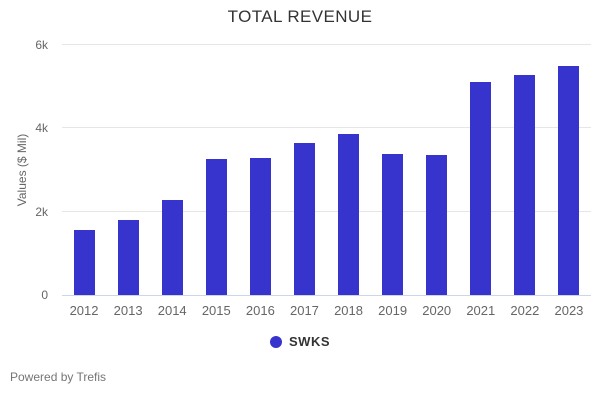 This screenshot has width=600, height=400. Describe the element at coordinates (349, 214) in the screenshot. I see `bar-2018` at that location.